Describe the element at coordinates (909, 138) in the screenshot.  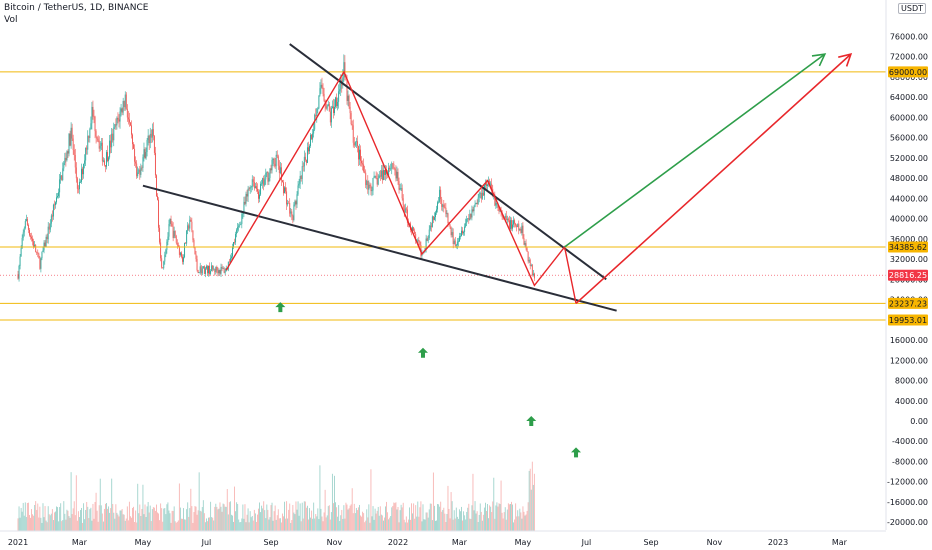
I see `y-tick-label: 56000.00` at that location.